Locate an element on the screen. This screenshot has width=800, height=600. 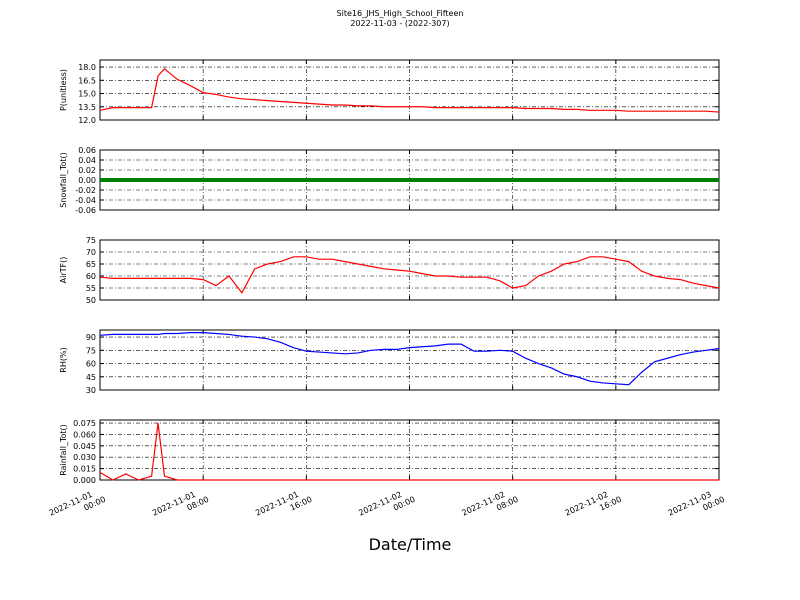
y-tick-label: 0.06 is located at coordinates (87, 150).